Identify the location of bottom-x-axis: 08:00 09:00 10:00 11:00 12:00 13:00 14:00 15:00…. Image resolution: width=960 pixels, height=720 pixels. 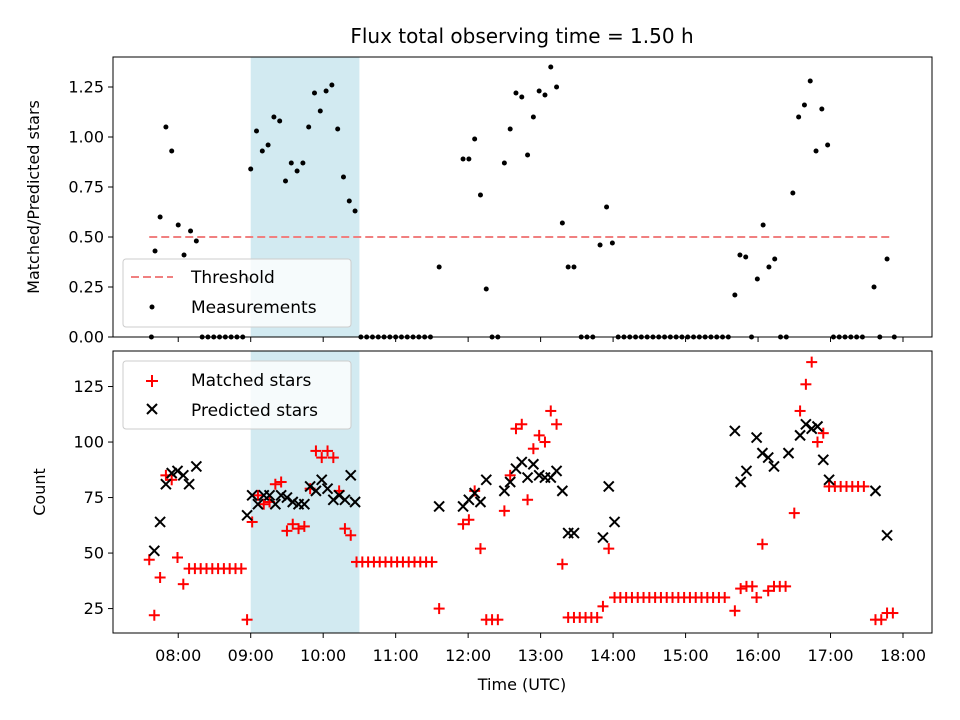
(540, 649).